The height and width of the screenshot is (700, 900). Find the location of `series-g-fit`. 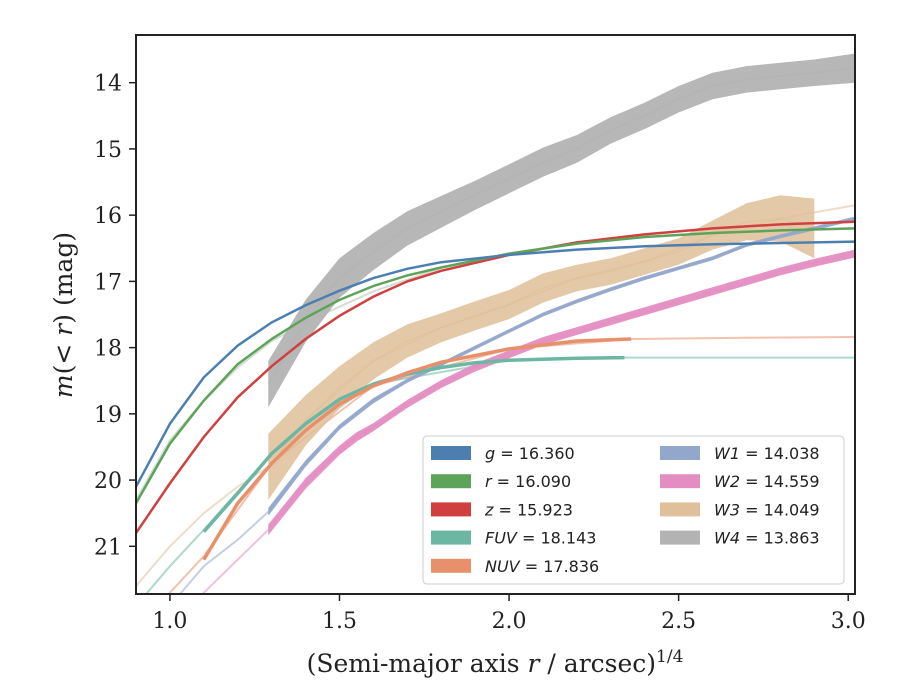

series-g-fit is located at coordinates (289, 384).